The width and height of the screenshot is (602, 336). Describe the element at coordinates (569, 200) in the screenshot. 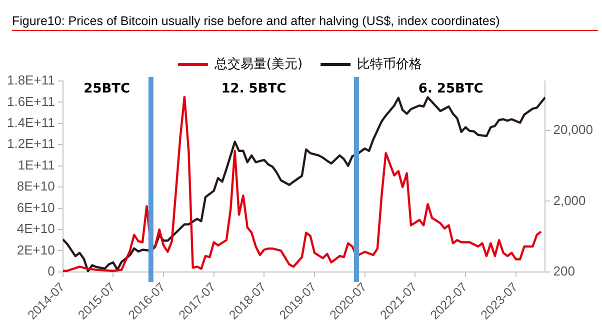

I see `y2-tick-label: 2,000` at that location.